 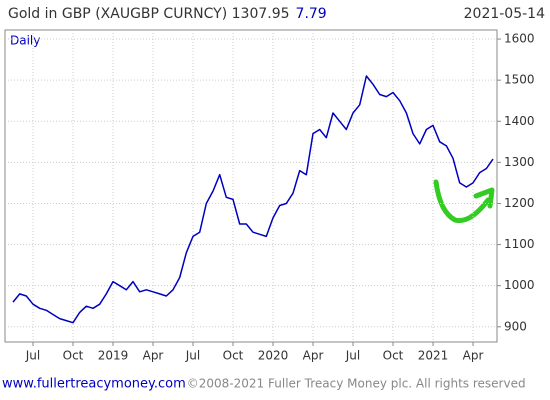 What do you see at coordinates (149, 14) in the screenshot?
I see `chart-title: Gold in GBP (XAUGBP CURNCY) 1307.95` at bounding box center [149, 14].